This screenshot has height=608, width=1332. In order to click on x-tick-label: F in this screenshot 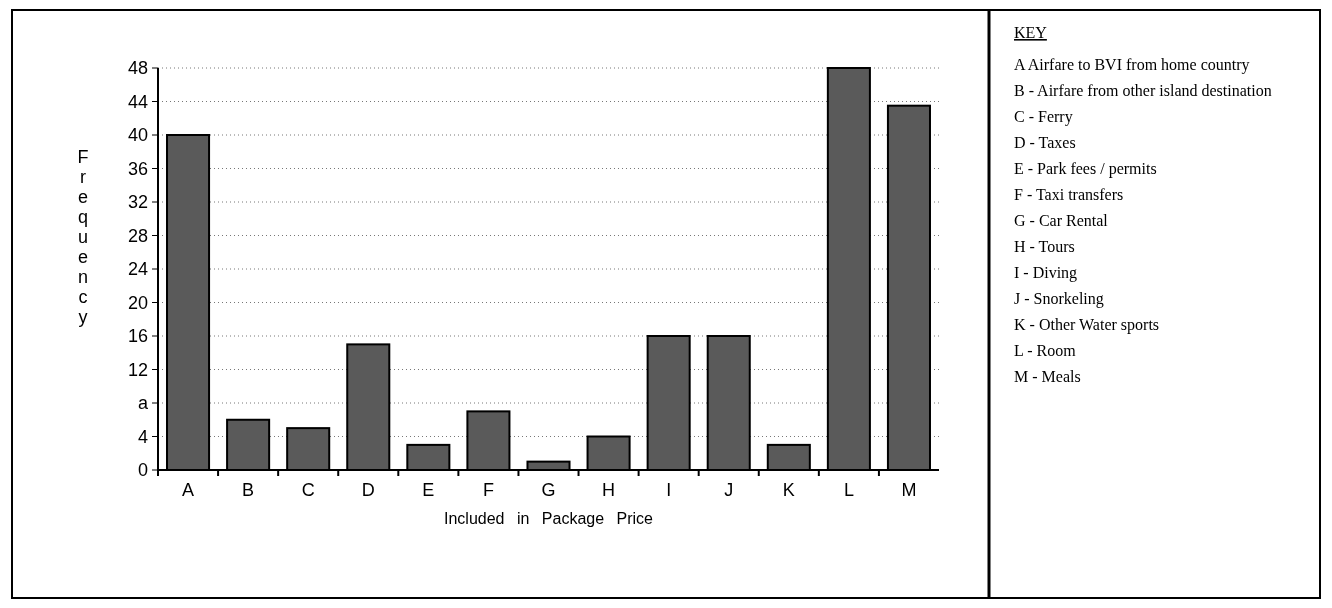, I will do `click(488, 490)`.